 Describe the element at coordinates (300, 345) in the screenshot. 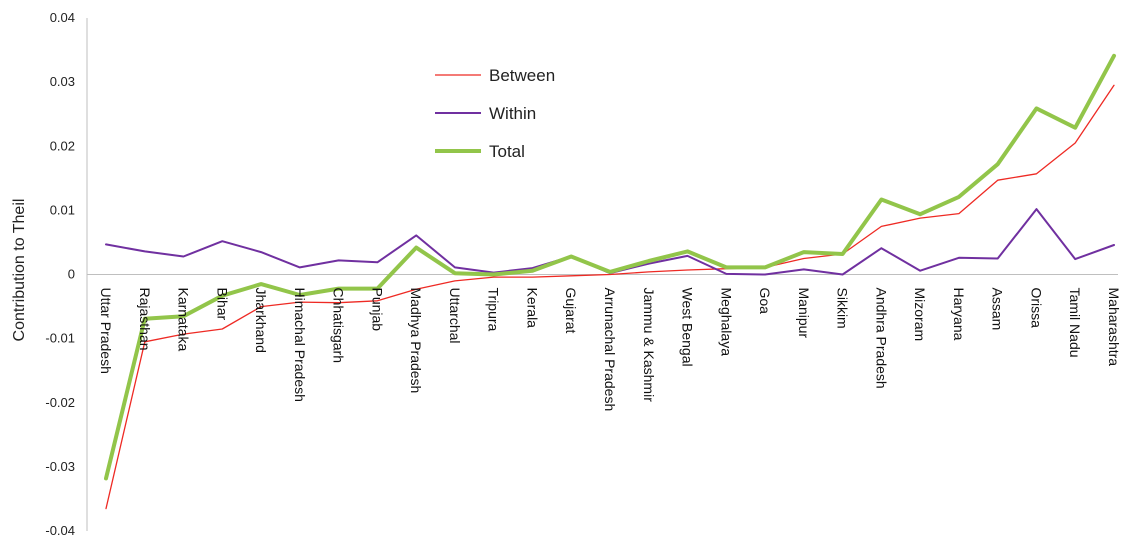

I see `x-category-label: Himachal Pradesh` at that location.